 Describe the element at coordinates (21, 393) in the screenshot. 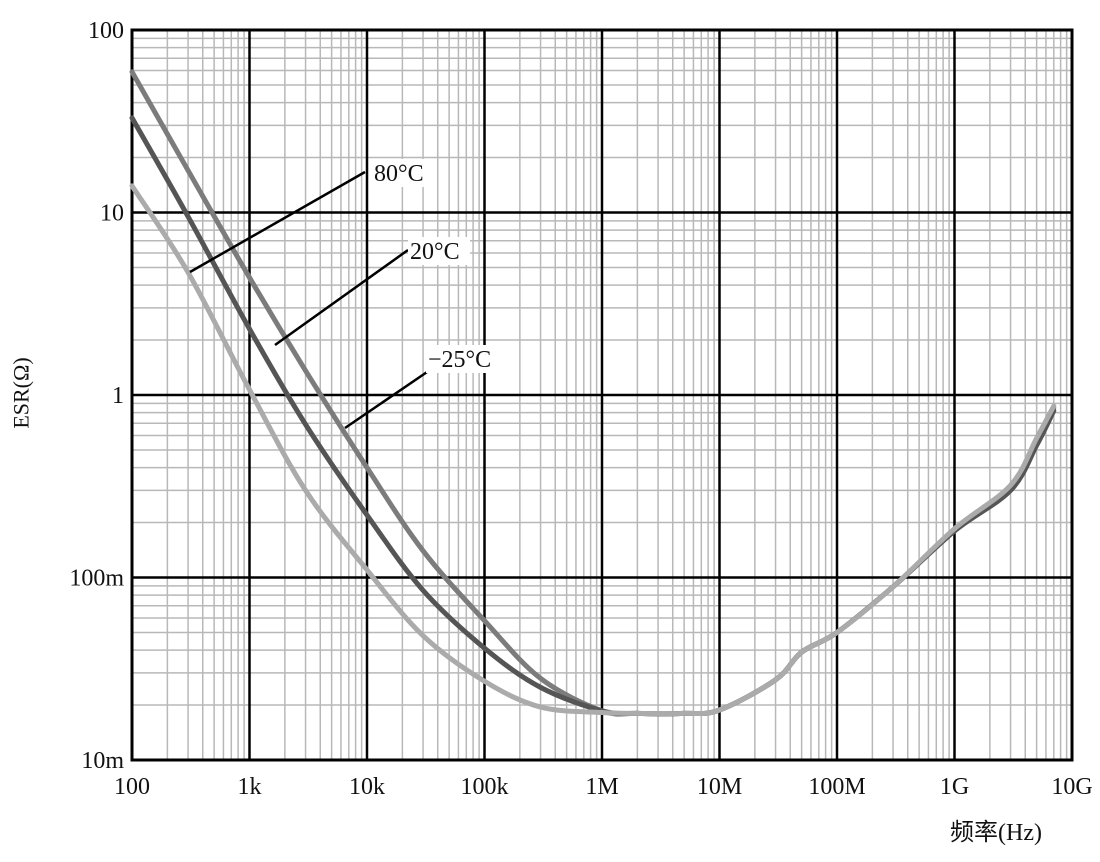

I see `y-axis-label: ESR(Ω)` at that location.